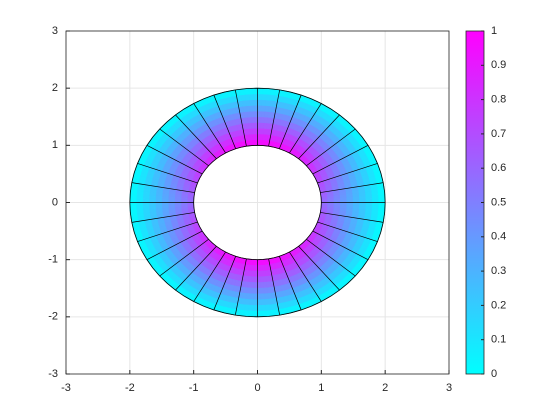 The image size is (560, 420). What do you see at coordinates (55, 202) in the screenshot?
I see `y-tick-label: 0` at bounding box center [55, 202].